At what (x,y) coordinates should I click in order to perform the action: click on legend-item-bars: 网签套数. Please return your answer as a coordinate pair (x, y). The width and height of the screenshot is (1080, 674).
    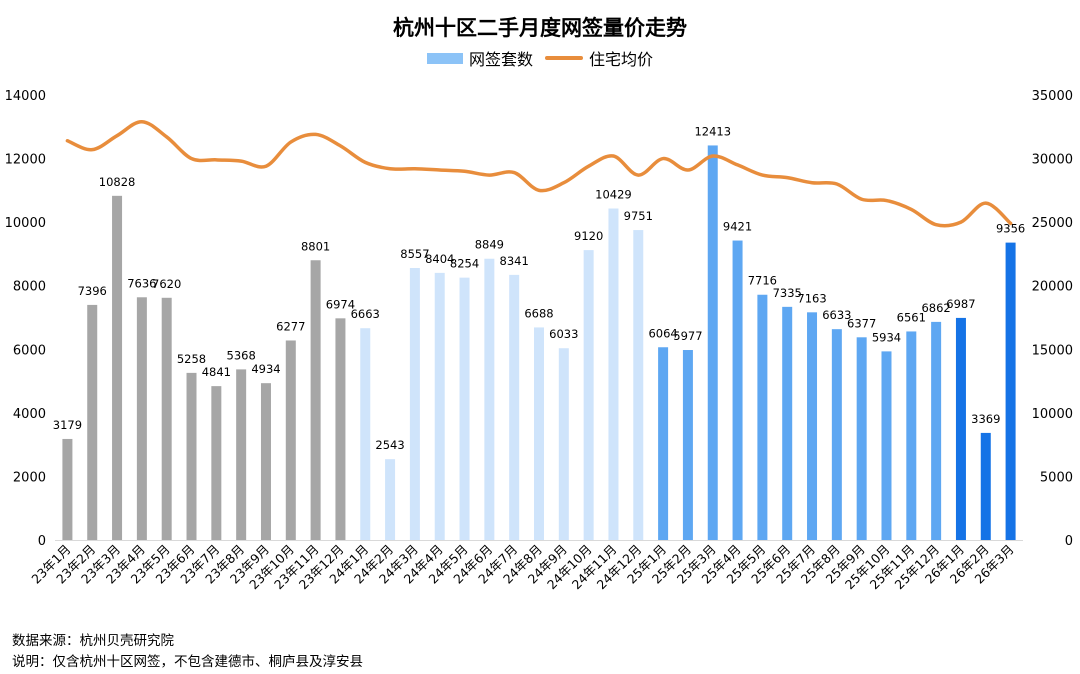
    Looking at the image, I should click on (479, 58).